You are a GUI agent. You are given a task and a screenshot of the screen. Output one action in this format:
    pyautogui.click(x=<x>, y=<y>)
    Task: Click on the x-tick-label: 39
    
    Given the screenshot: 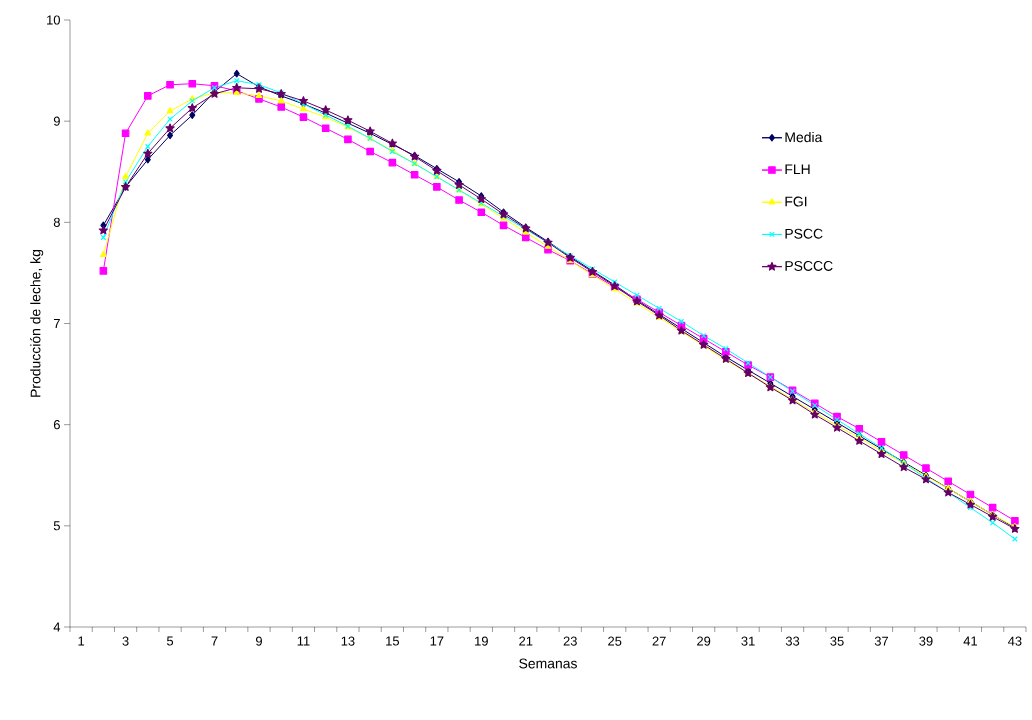 What is the action you would take?
    pyautogui.click(x=926, y=641)
    